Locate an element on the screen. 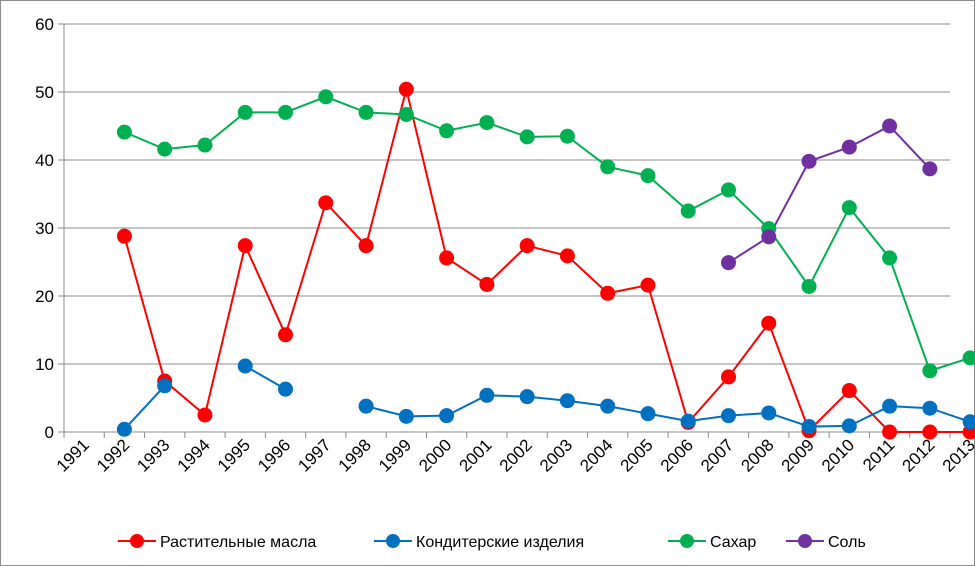  y-tick-label: 20 is located at coordinates (44, 296).